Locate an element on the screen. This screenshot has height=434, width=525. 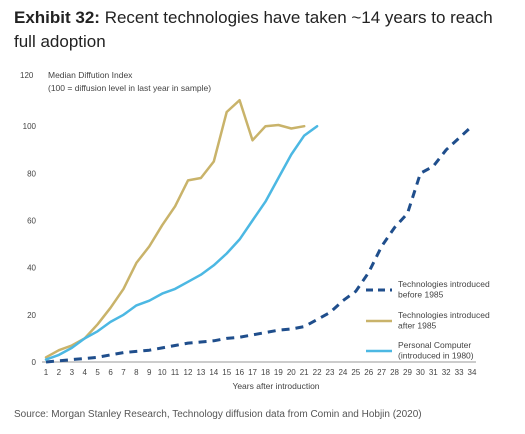
x-tick-label: 25 is located at coordinates (355, 372).